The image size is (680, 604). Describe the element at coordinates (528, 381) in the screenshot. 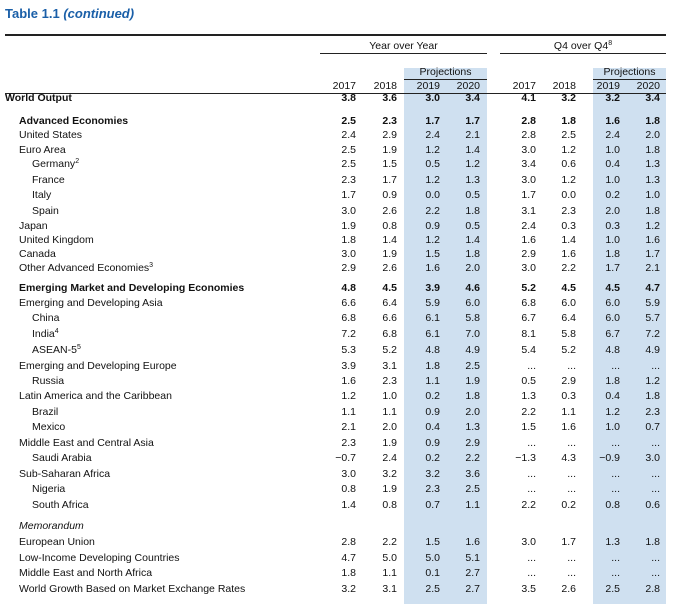

I see `cell-value: 0.5` at that location.